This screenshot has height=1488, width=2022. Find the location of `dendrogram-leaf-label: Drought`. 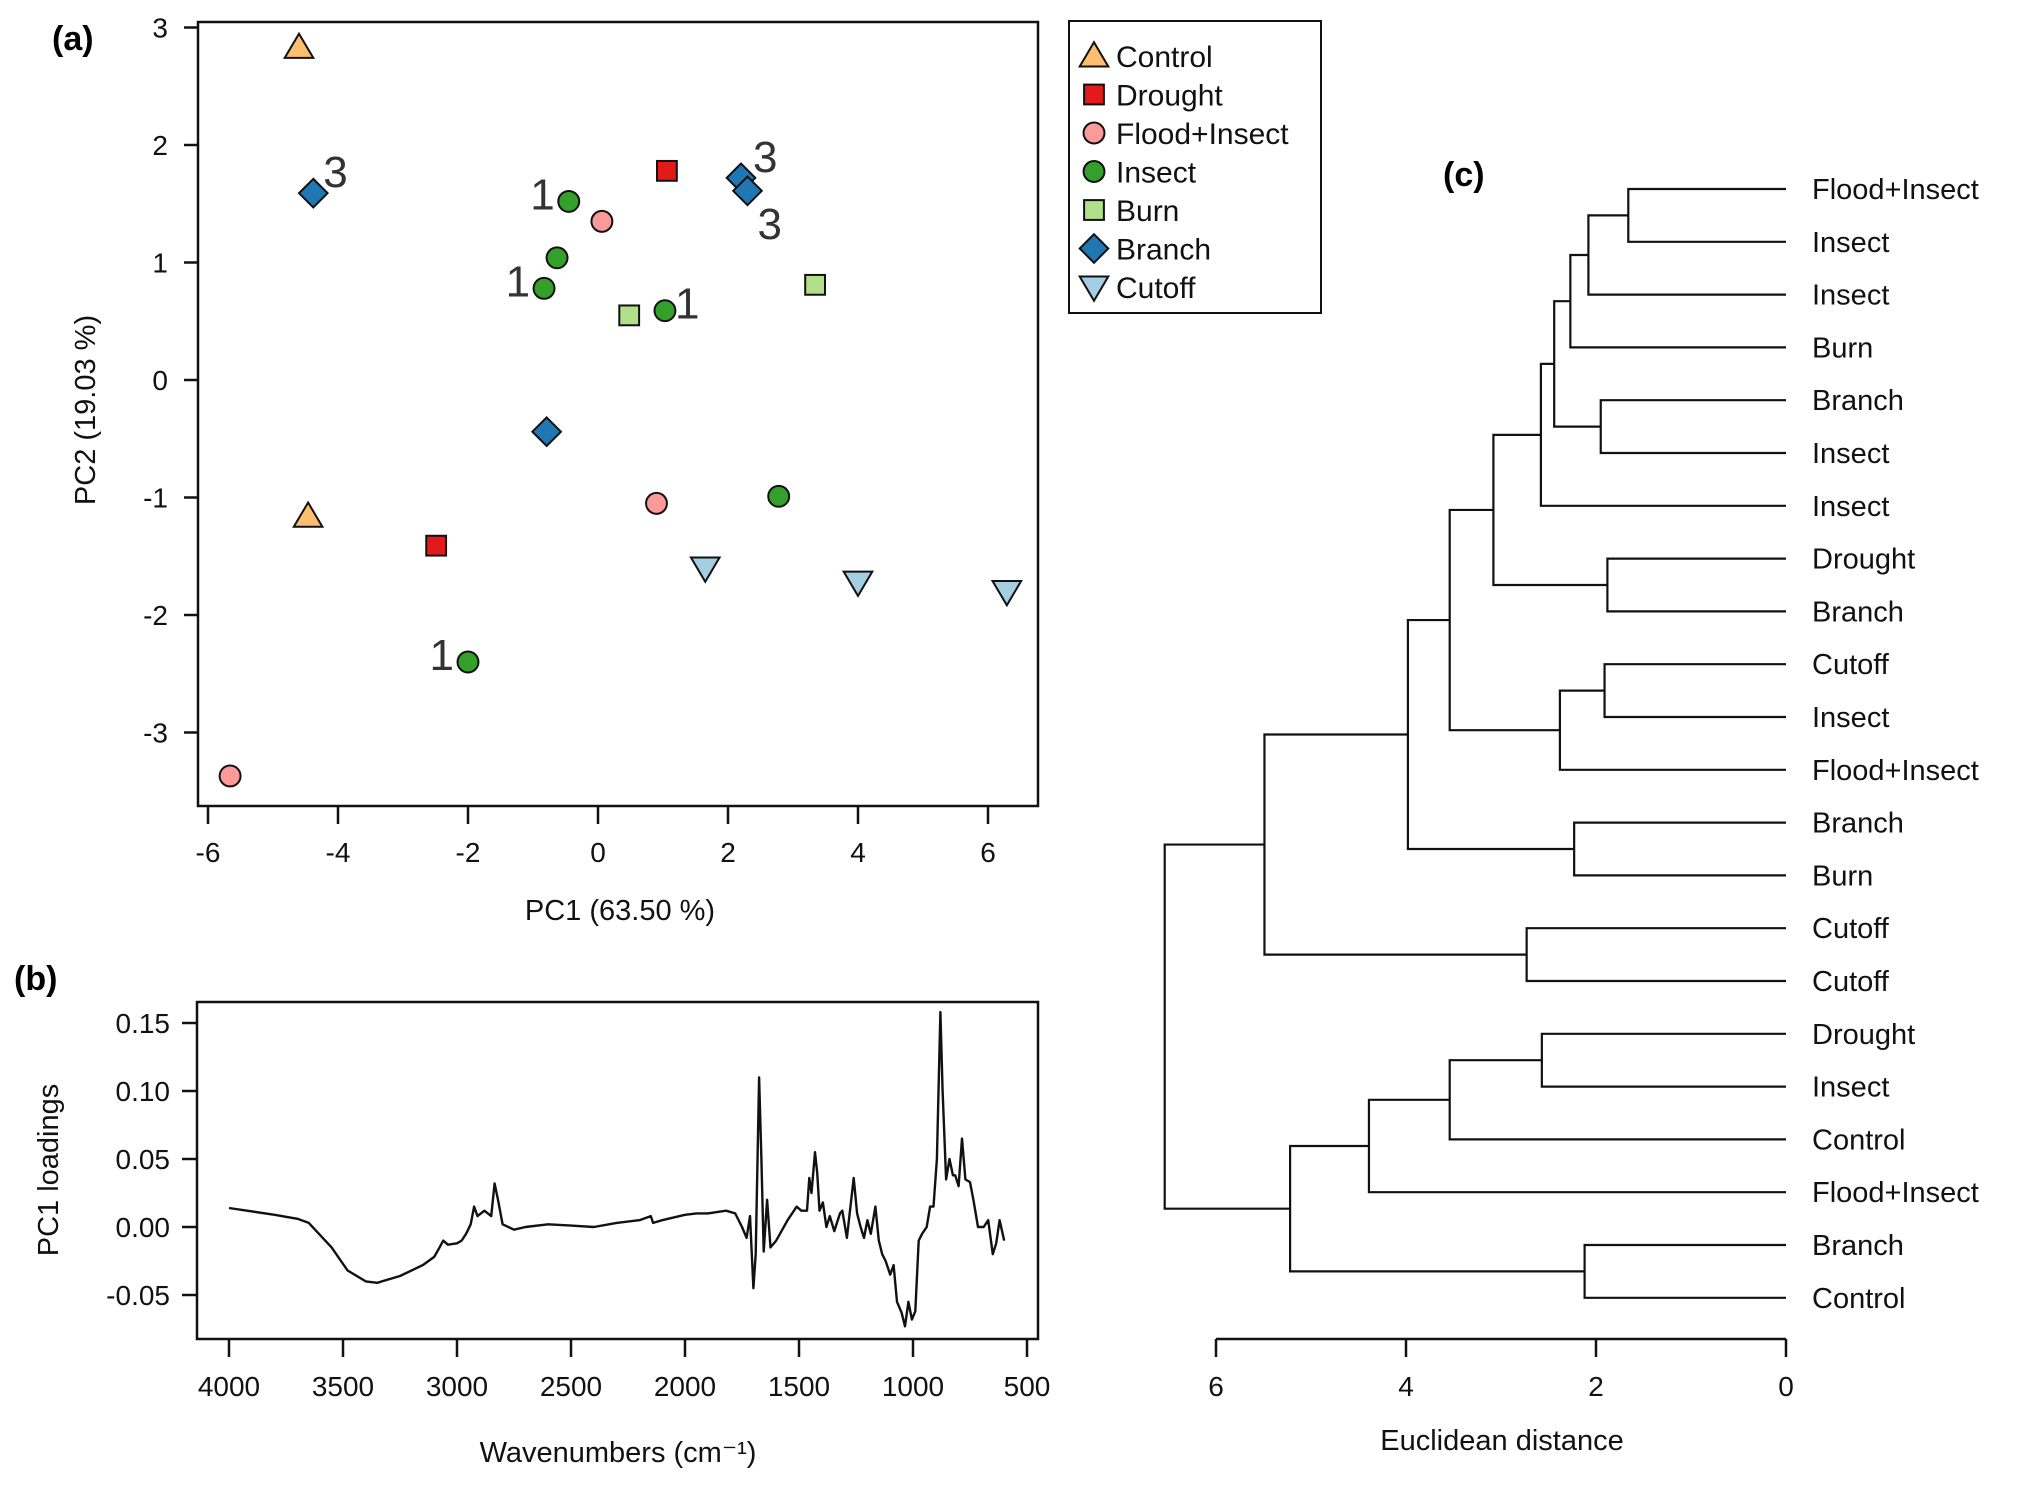

dendrogram-leaf-label: Drought is located at coordinates (1863, 560).